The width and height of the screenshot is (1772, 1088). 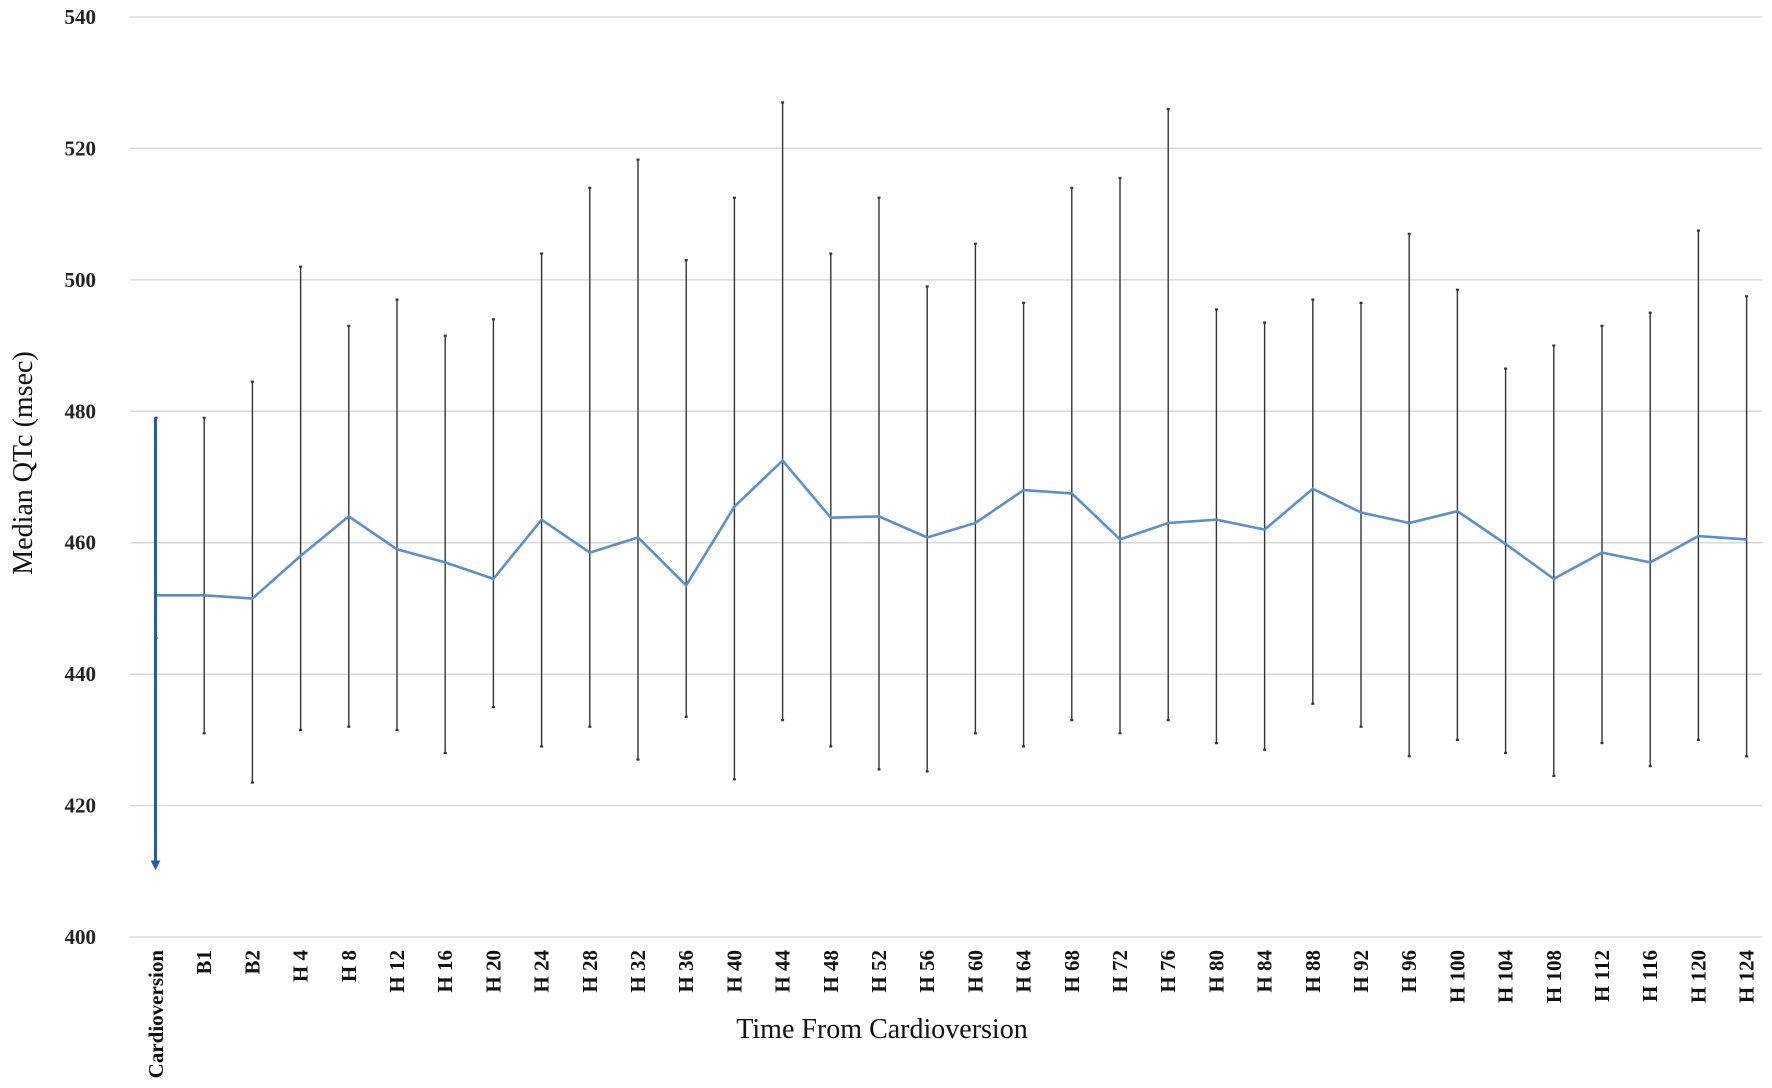 I want to click on x-tick-label: H 44, so click(x=783, y=971).